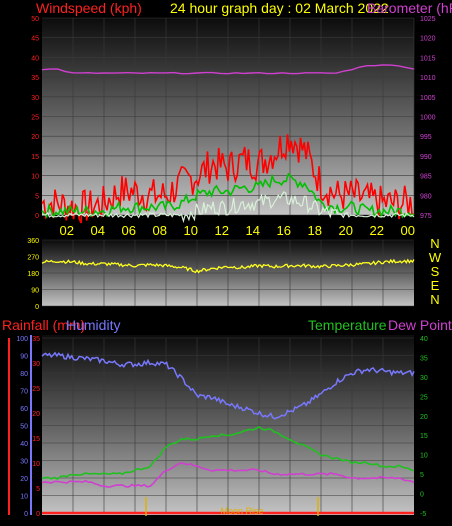 This screenshot has height=526, width=452. I want to click on graph-title: 24 hour graph day : 02 March 2022, so click(279, 8).